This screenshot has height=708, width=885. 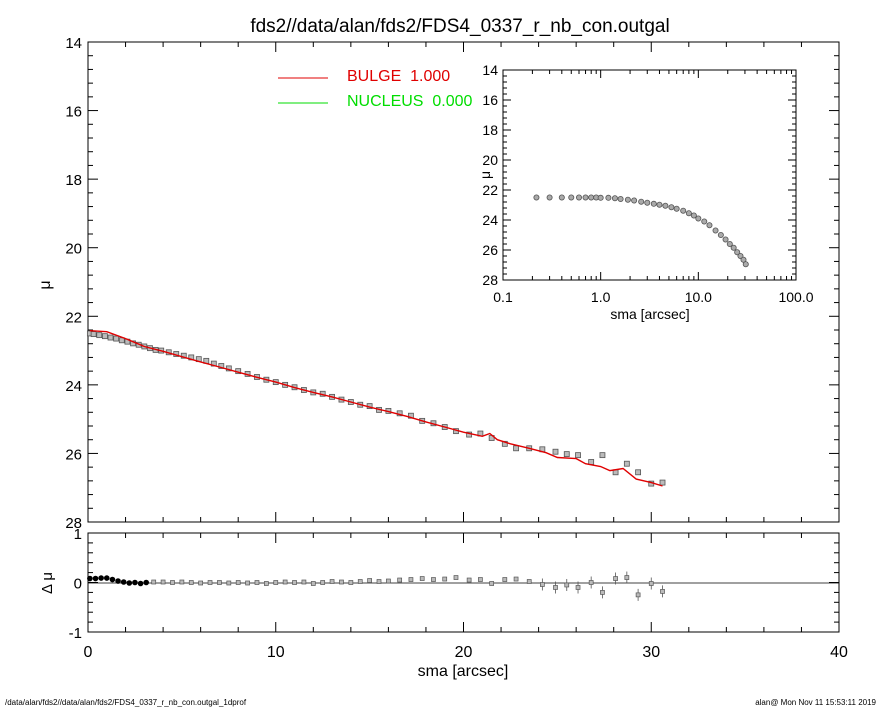 I want to click on inset-x-tick-label: 10.0, so click(x=698, y=297).